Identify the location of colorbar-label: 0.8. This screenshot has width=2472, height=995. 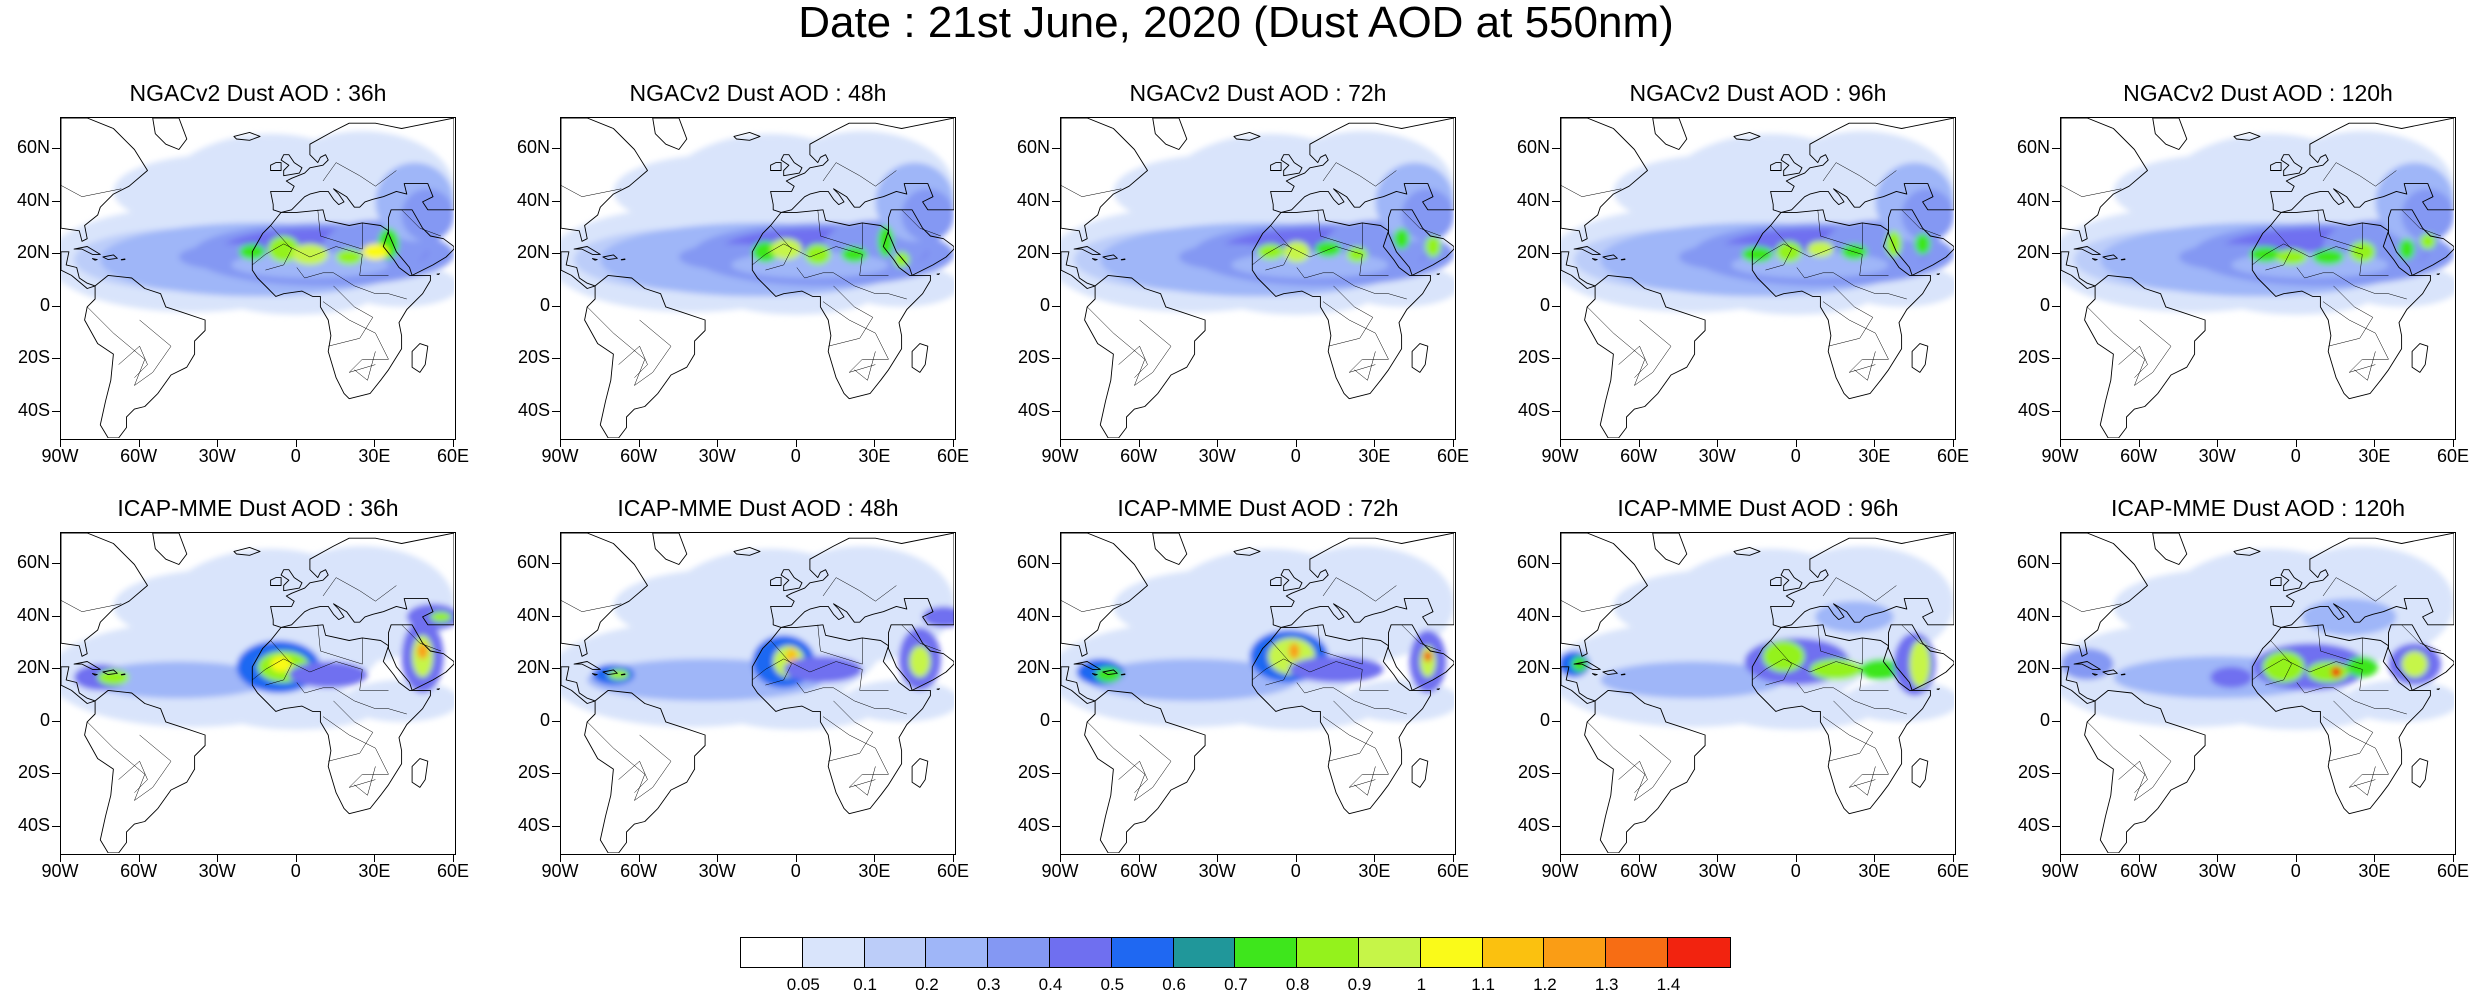
(1297, 984).